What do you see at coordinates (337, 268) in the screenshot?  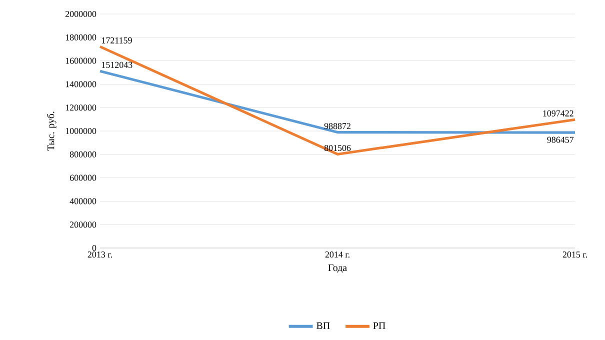 I see `x-axis-title: Года` at bounding box center [337, 268].